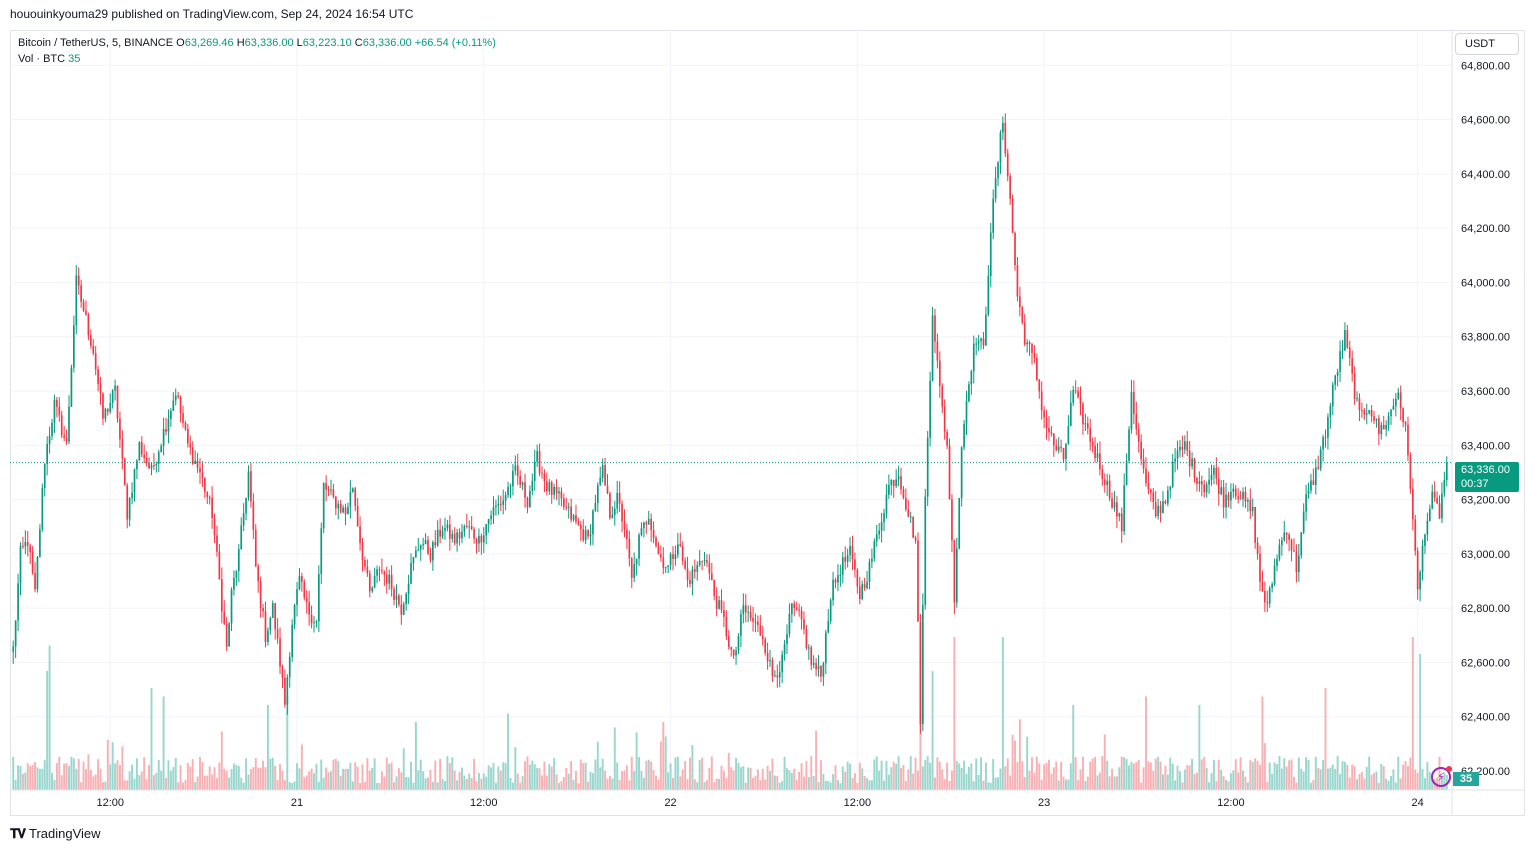  Describe the element at coordinates (55, 834) in the screenshot. I see `tradingview-logo: 𝐓𝐕 TradingView` at that location.